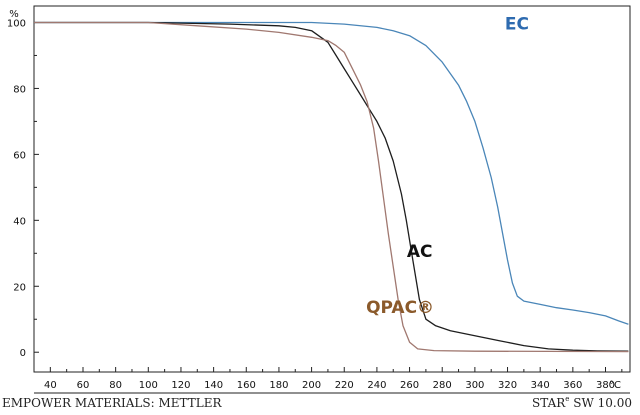 The height and width of the screenshot is (415, 640). Describe the element at coordinates (567, 399) in the screenshot. I see `footer-software-sup: e` at that location.